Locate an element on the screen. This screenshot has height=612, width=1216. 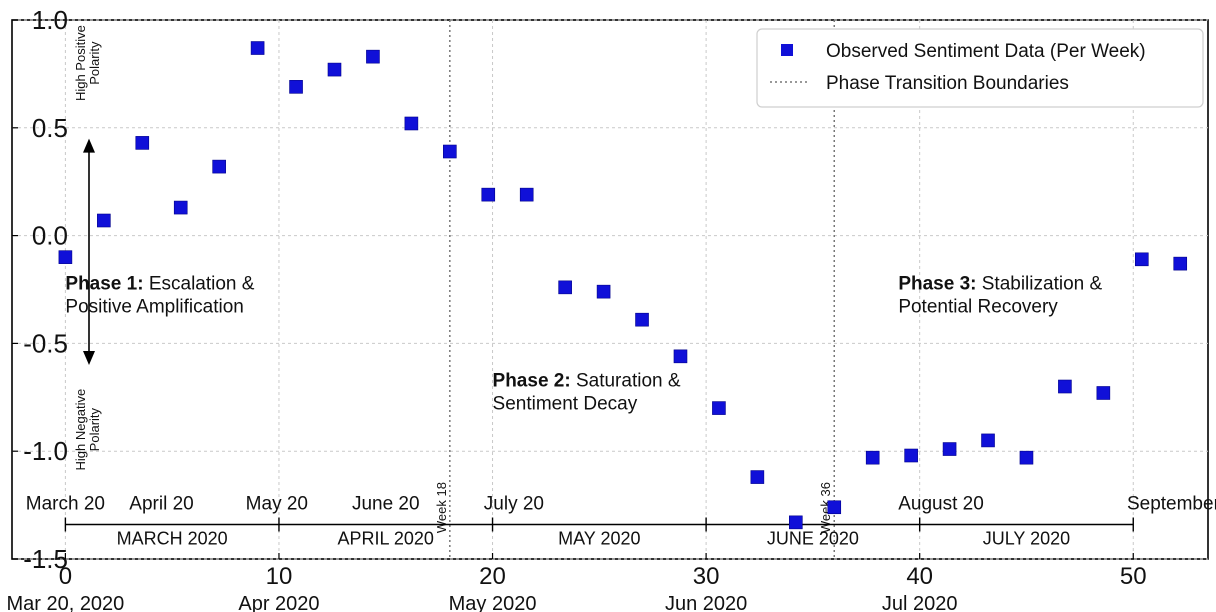
date-marker-label: September 20 is located at coordinates (1171, 503).